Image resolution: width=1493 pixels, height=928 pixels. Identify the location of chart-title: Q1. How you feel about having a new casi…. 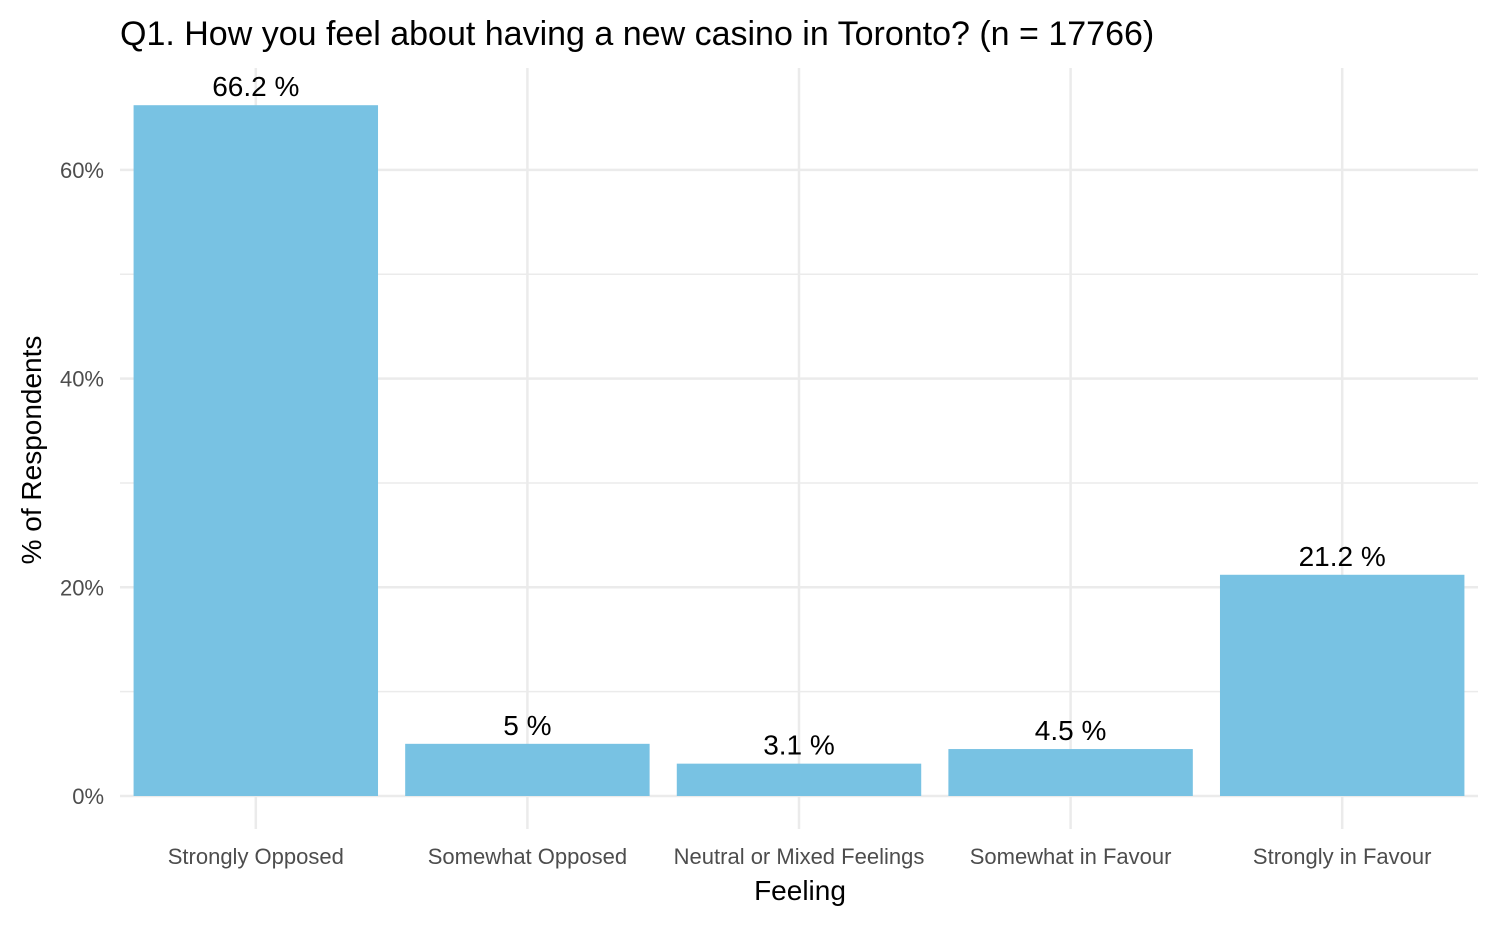
(637, 34).